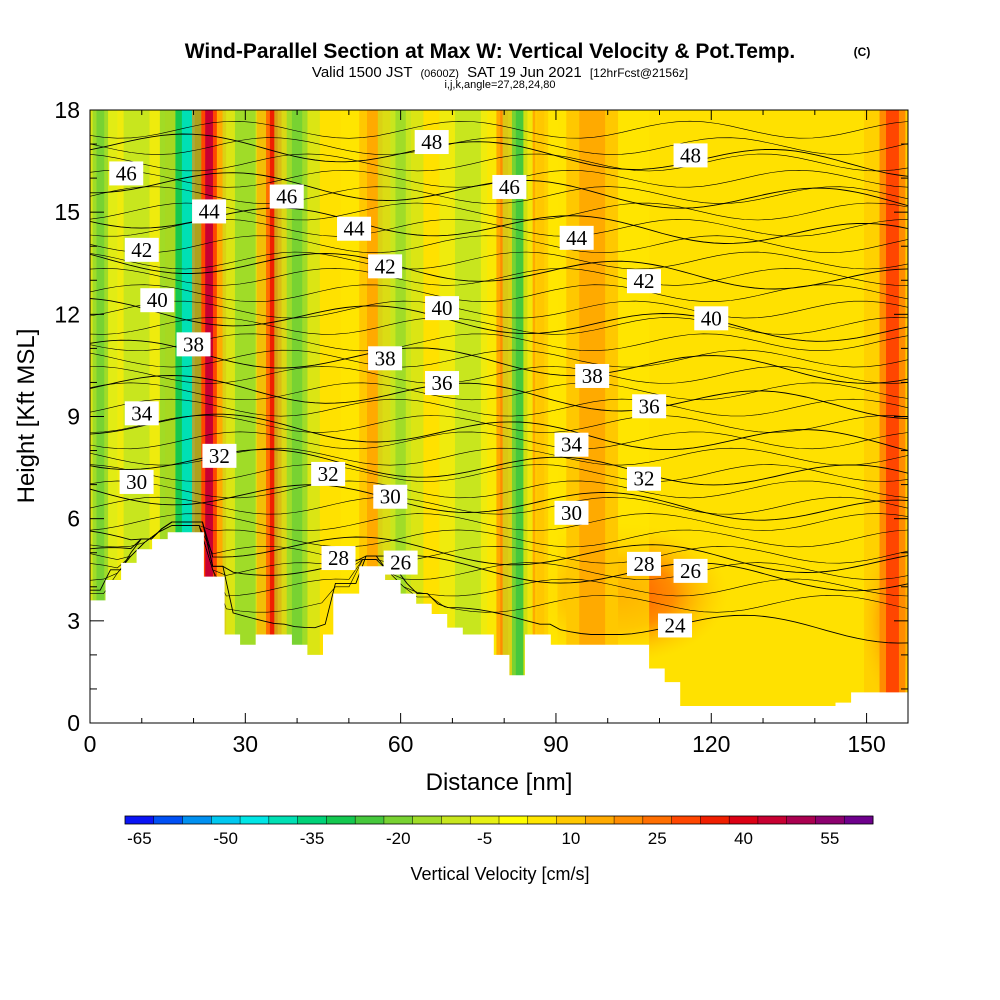 This screenshot has height=1000, width=1000. What do you see at coordinates (67, 212) in the screenshot?
I see `y-tick-label: 15` at bounding box center [67, 212].